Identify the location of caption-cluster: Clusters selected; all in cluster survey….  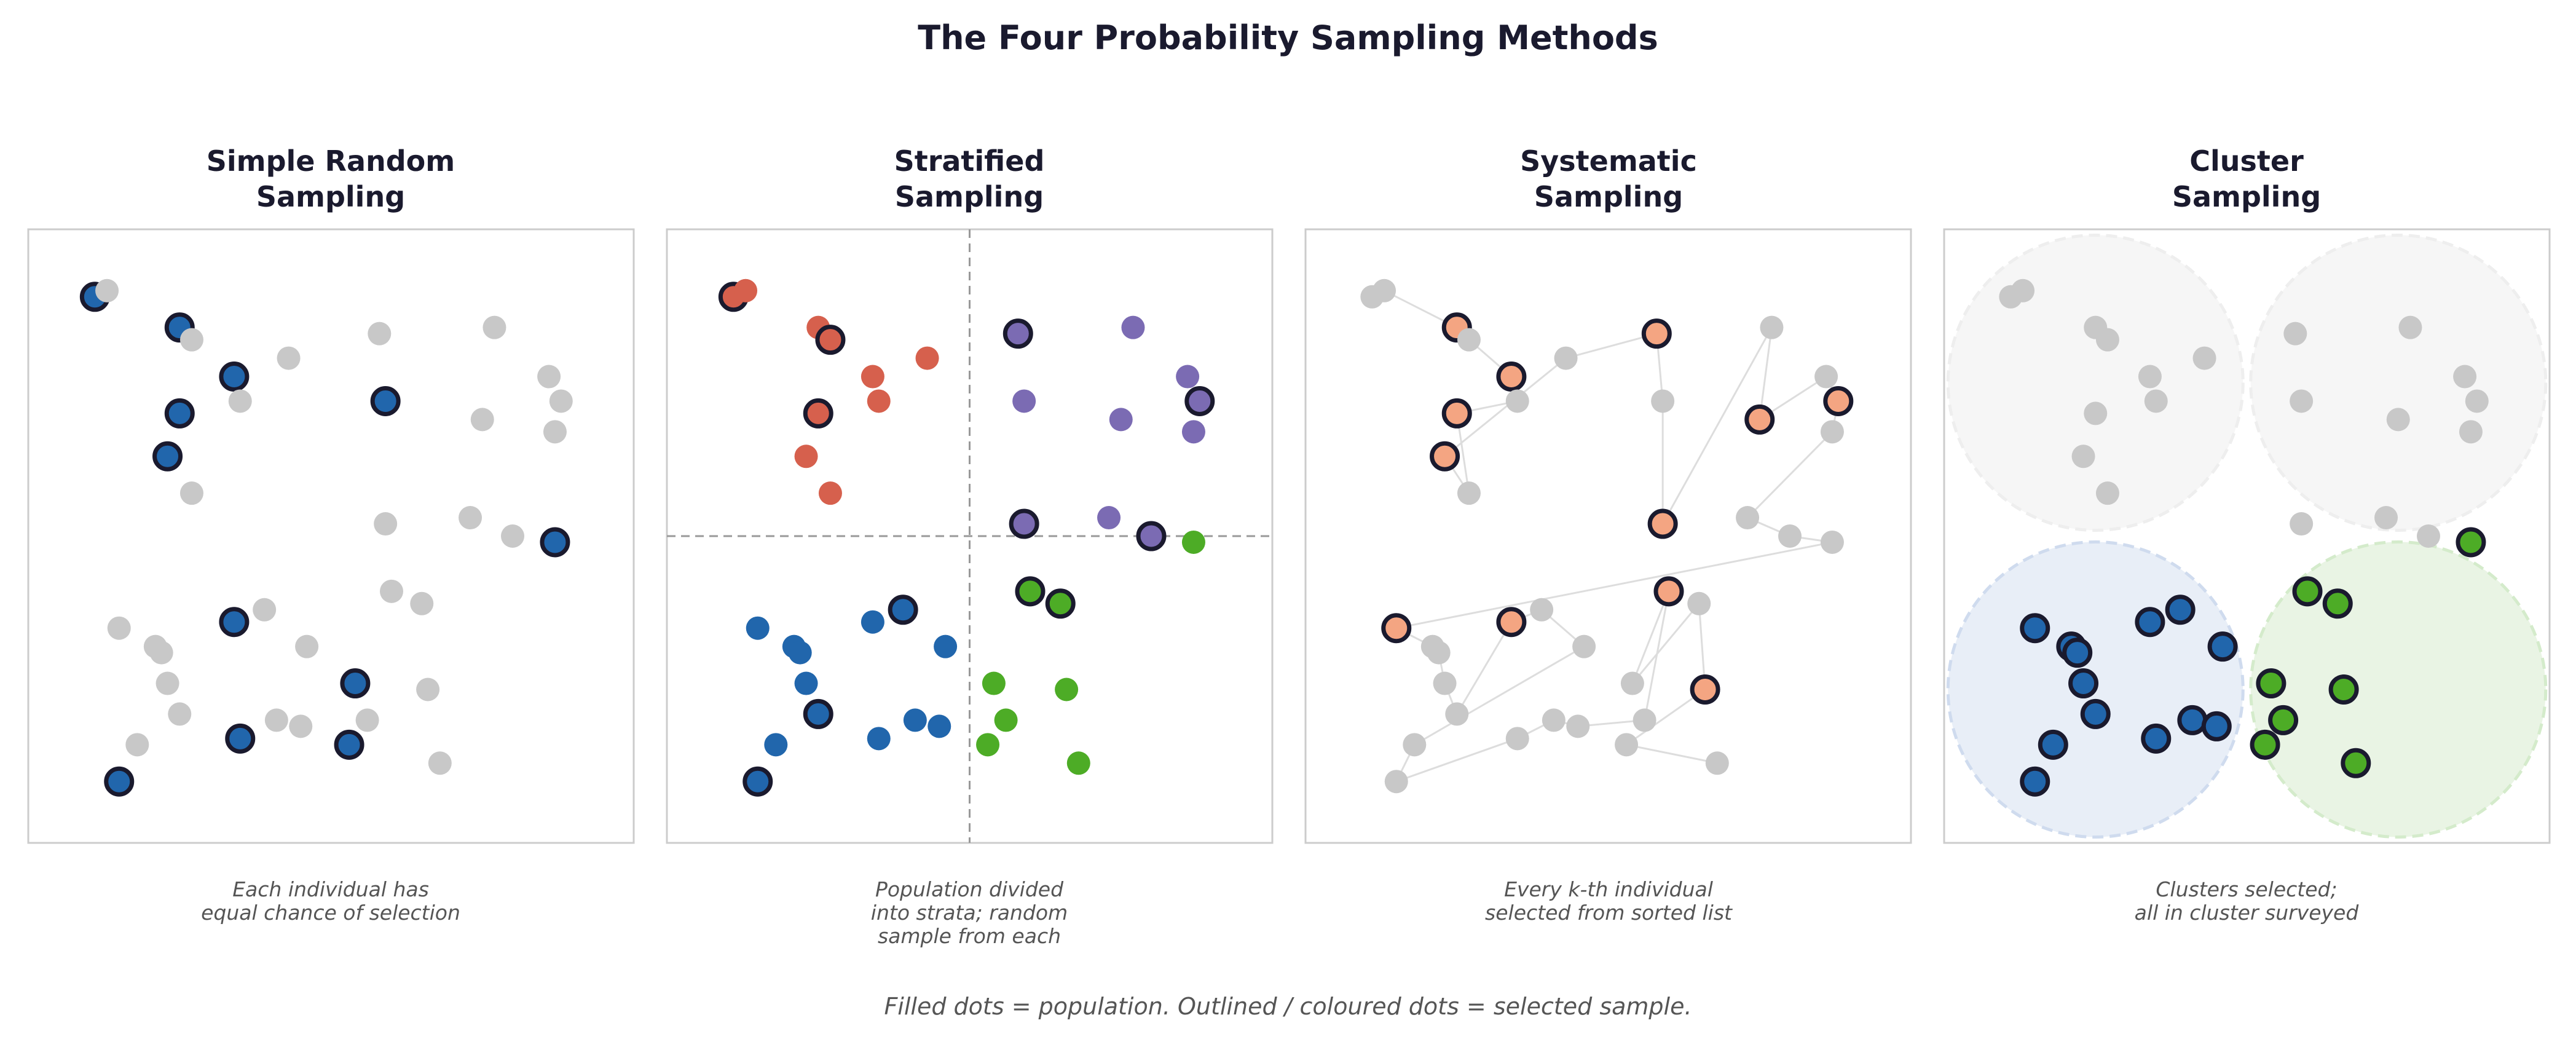
(2247, 901).